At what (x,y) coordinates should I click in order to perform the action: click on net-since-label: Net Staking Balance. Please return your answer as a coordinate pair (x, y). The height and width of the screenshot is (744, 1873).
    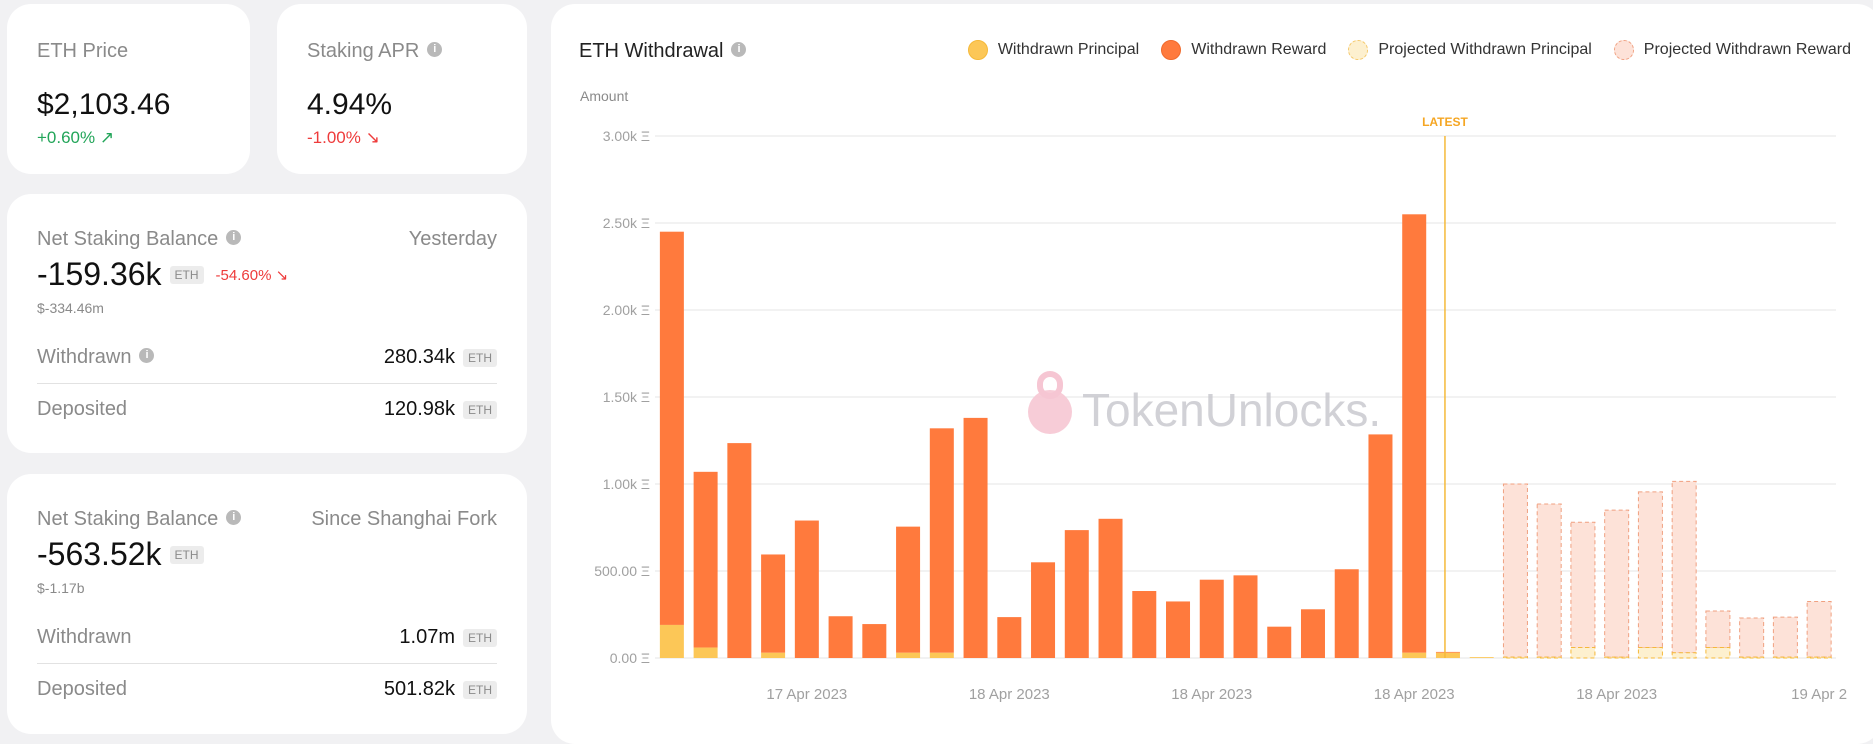
    Looking at the image, I should click on (128, 519).